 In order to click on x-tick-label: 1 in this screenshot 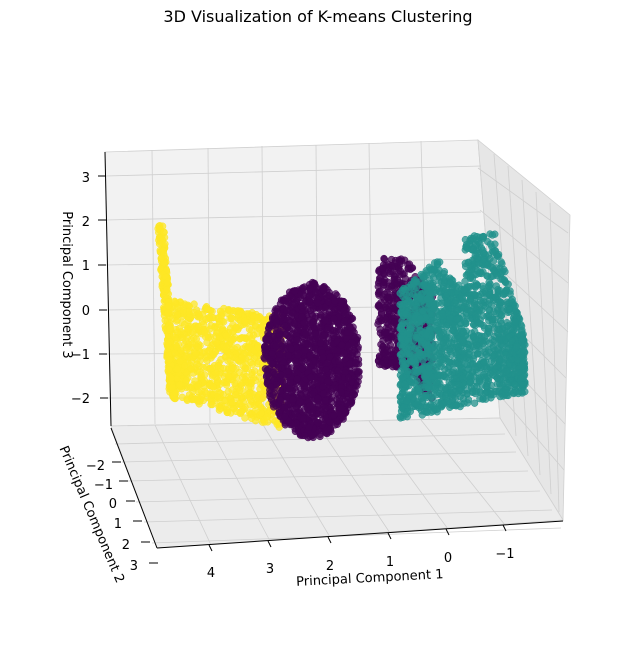, I will do `click(390, 562)`.